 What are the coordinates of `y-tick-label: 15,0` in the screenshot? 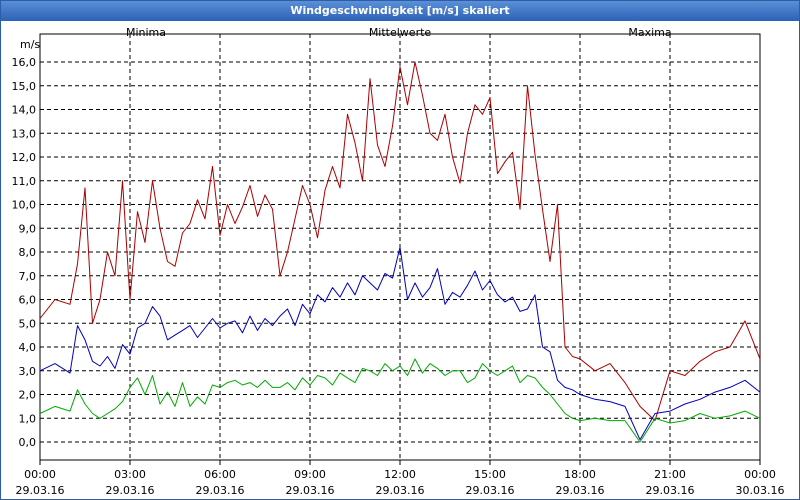 It's located at (24, 86).